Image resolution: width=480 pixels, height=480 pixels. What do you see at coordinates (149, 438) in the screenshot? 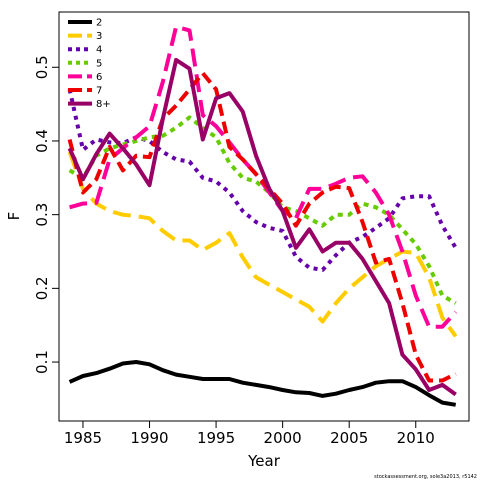
I see `x-tick-label: 1990` at bounding box center [149, 438].